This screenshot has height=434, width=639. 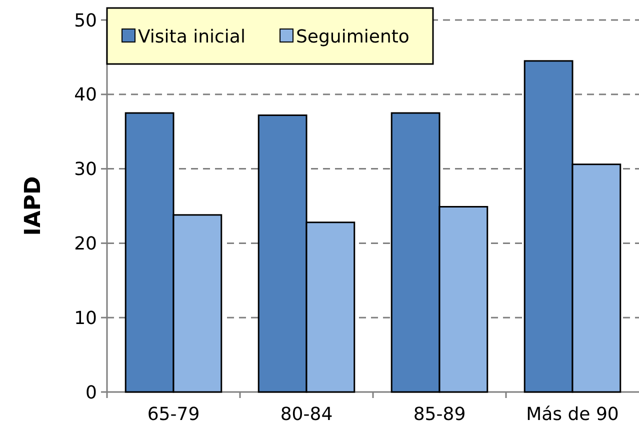 What do you see at coordinates (439, 414) in the screenshot?
I see `x-tick-label: 85-89` at bounding box center [439, 414].